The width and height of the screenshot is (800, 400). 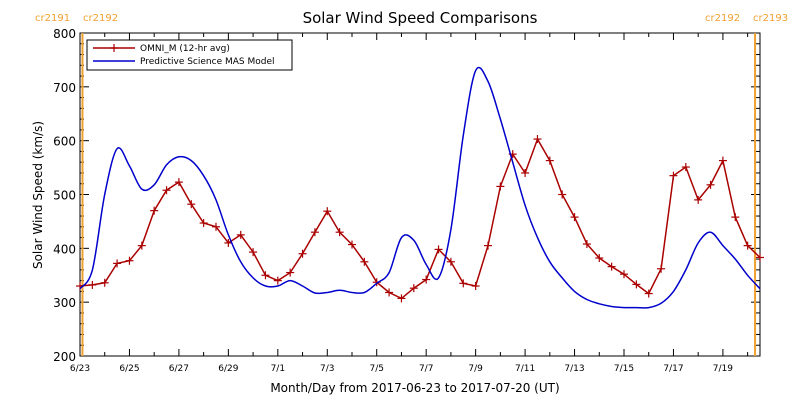 I want to click on y-tick-label-700: 700, so click(x=64, y=88).